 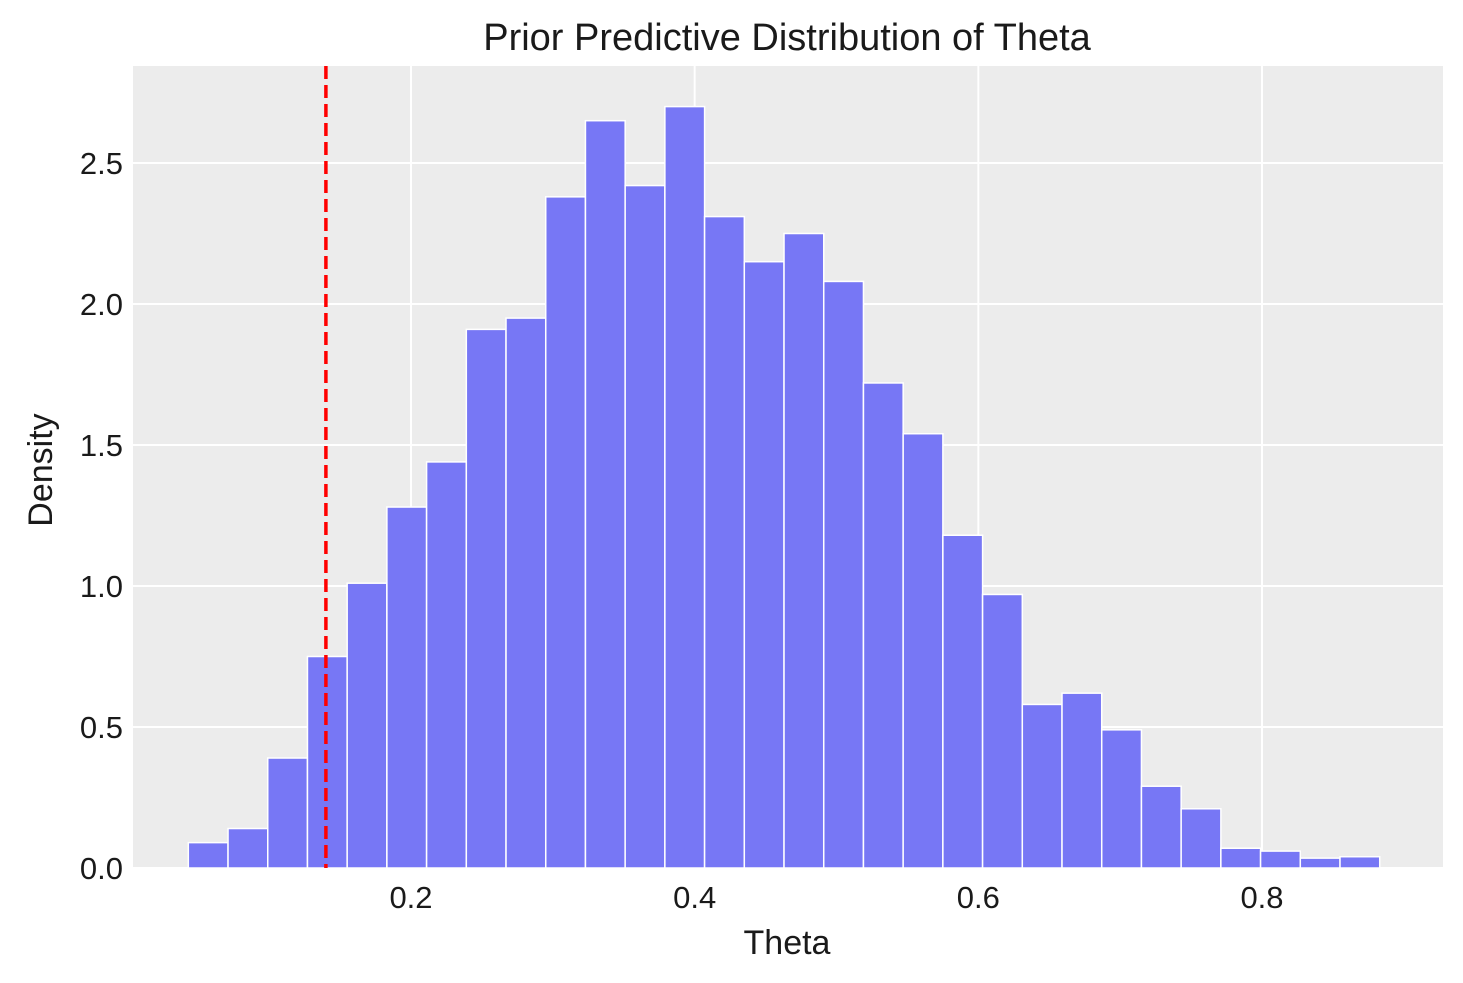 I want to click on x-tick-label: 0.6, so click(x=978, y=897).